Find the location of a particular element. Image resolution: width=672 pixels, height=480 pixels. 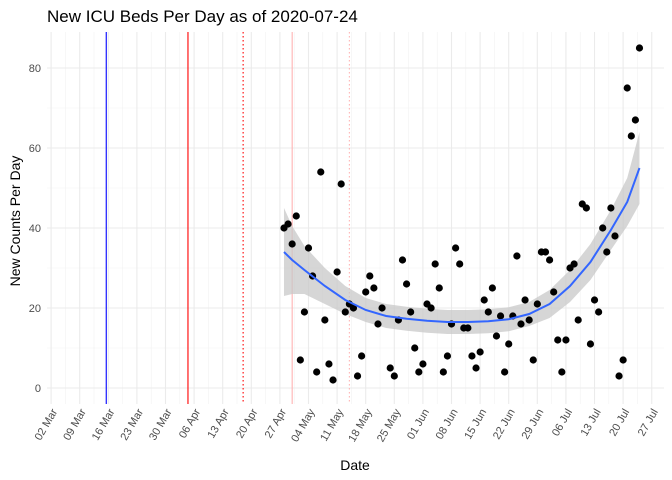

x-tick-label: 27 Apr is located at coordinates (276, 424).